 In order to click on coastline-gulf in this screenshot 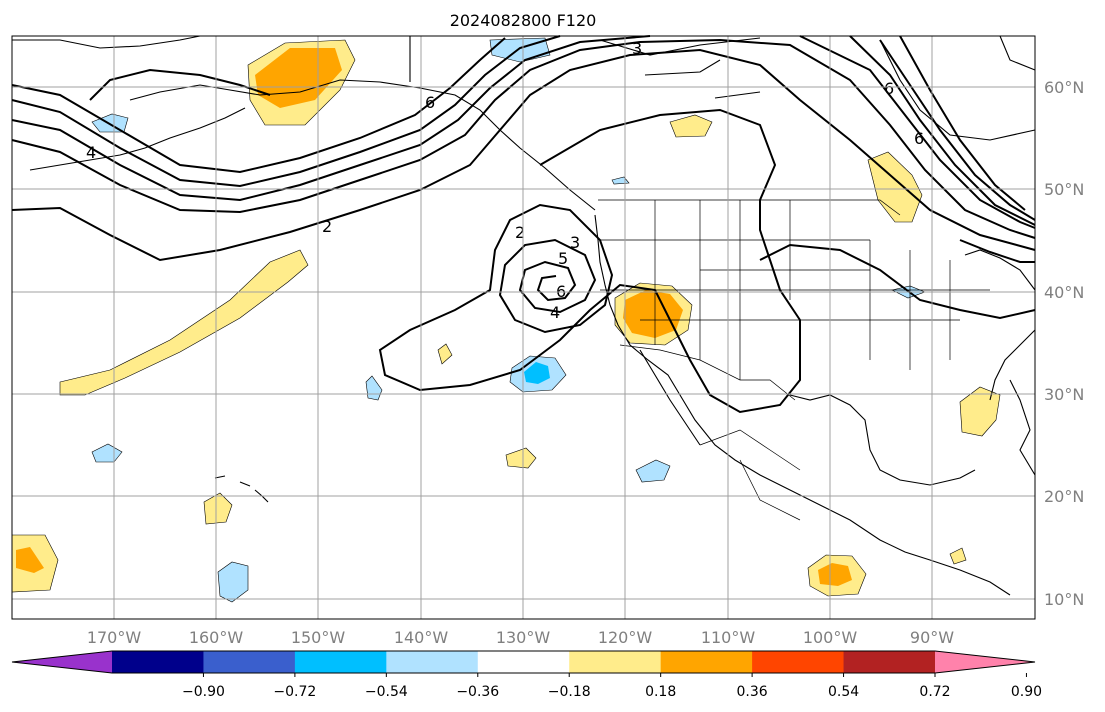, I will do `click(912, 432)`.